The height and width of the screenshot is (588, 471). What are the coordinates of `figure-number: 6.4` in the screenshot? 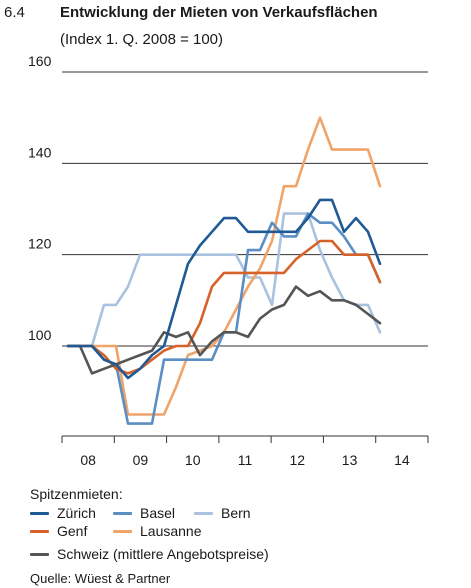 It's located at (14, 12).